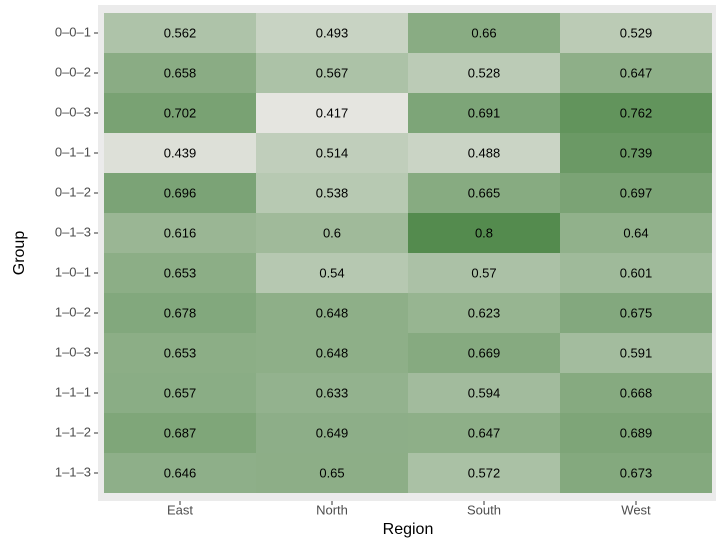  I want to click on y-tick-label: 1–1–1, so click(73, 391).